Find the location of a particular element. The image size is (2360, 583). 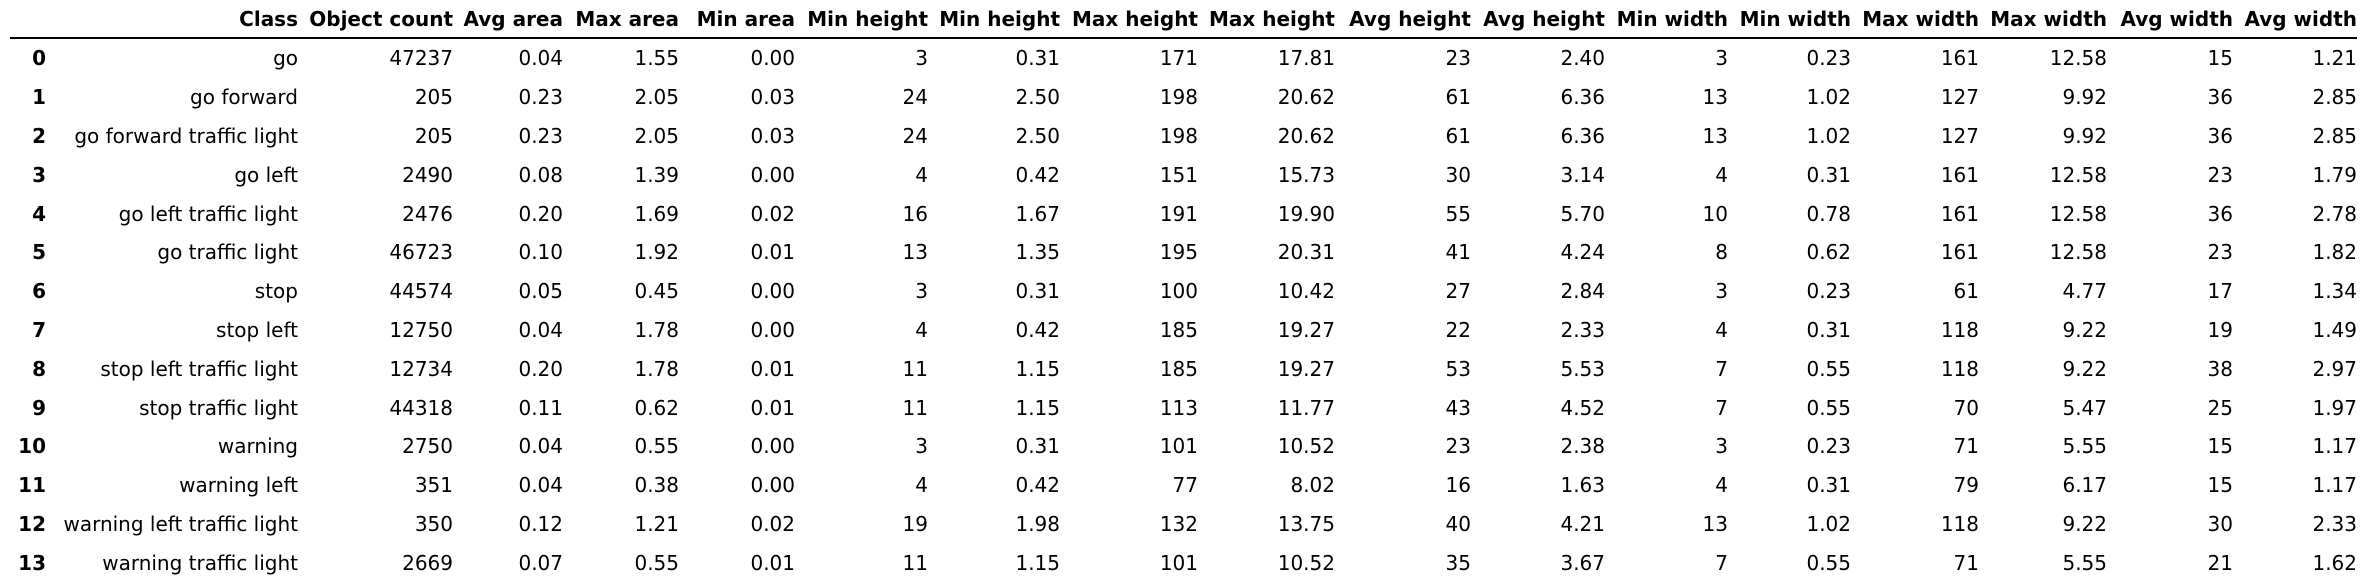

table-cell: 1.98 is located at coordinates (1037, 523).